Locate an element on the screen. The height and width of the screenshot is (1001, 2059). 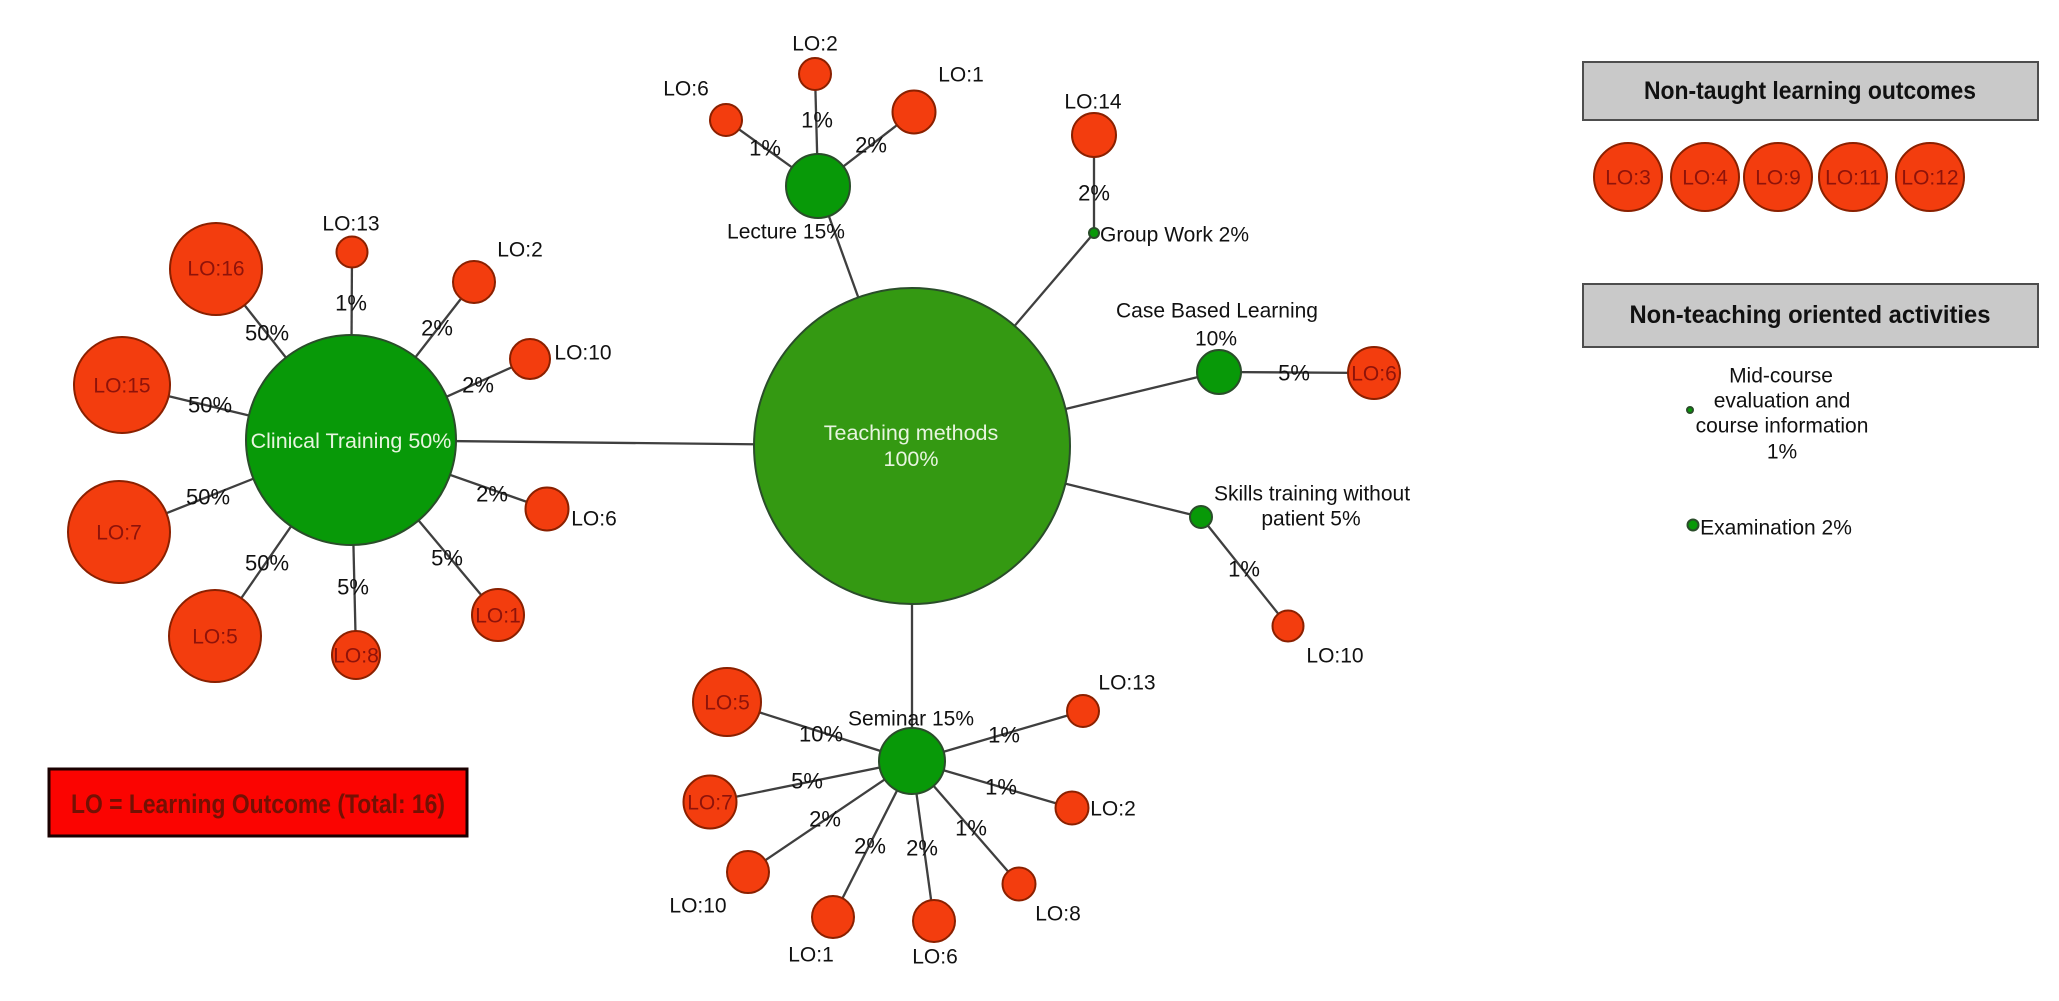
svg-text: LO:3 is located at coordinates (1628, 178).